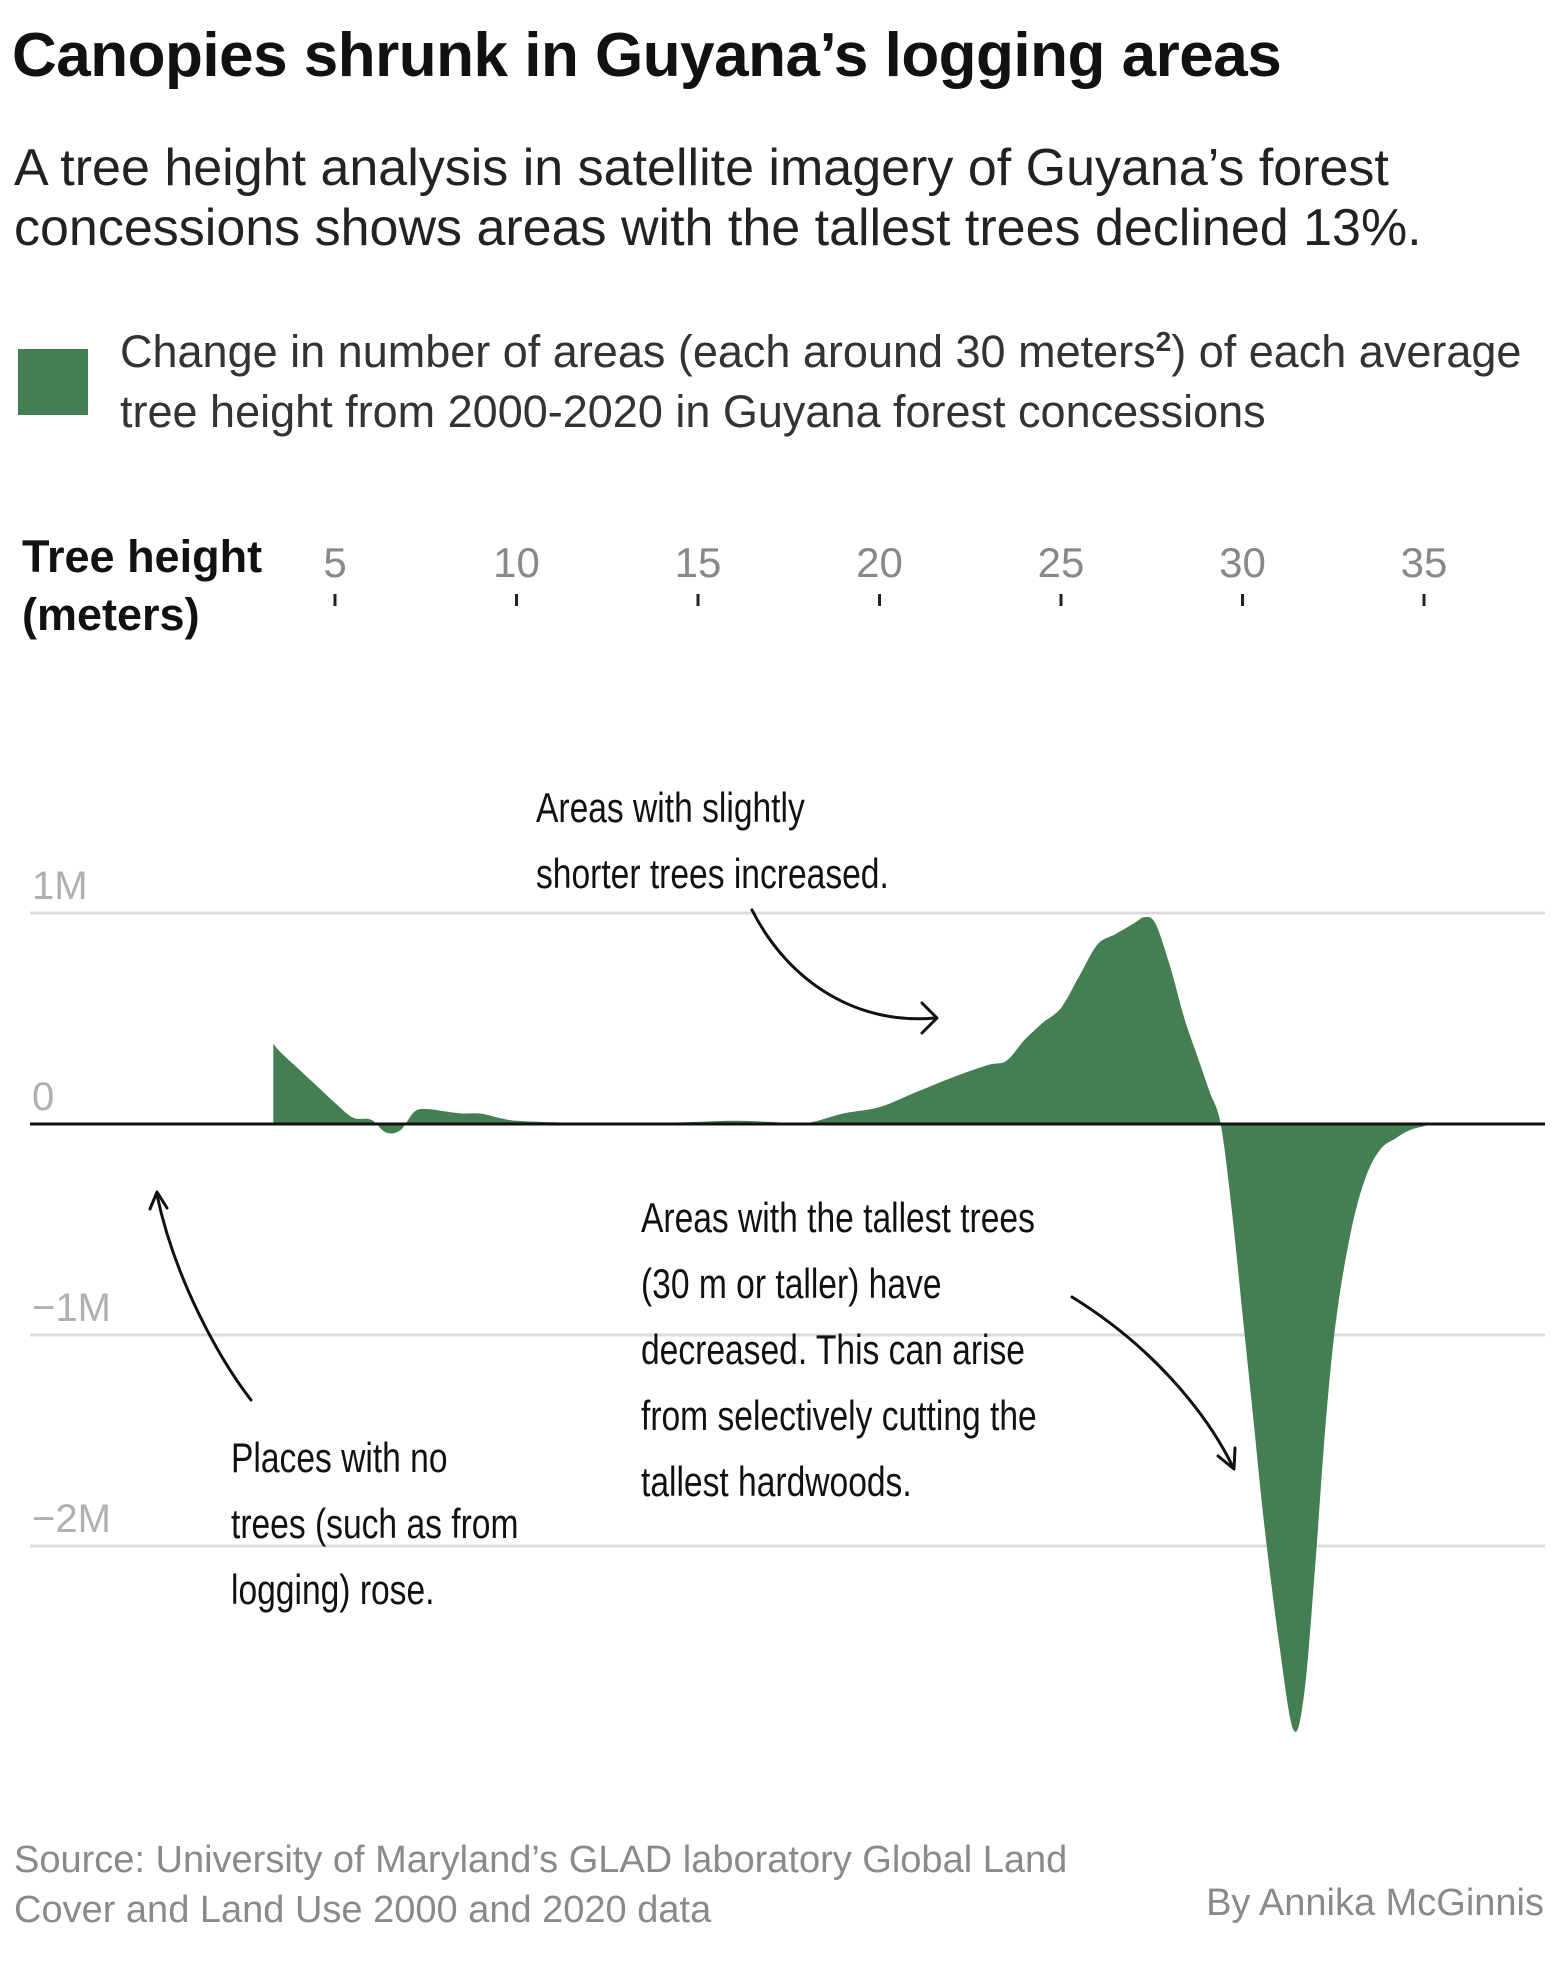 The image size is (1564, 1963). I want to click on annotation-shorter-trees-line-2: shorter trees increased., so click(712, 875).